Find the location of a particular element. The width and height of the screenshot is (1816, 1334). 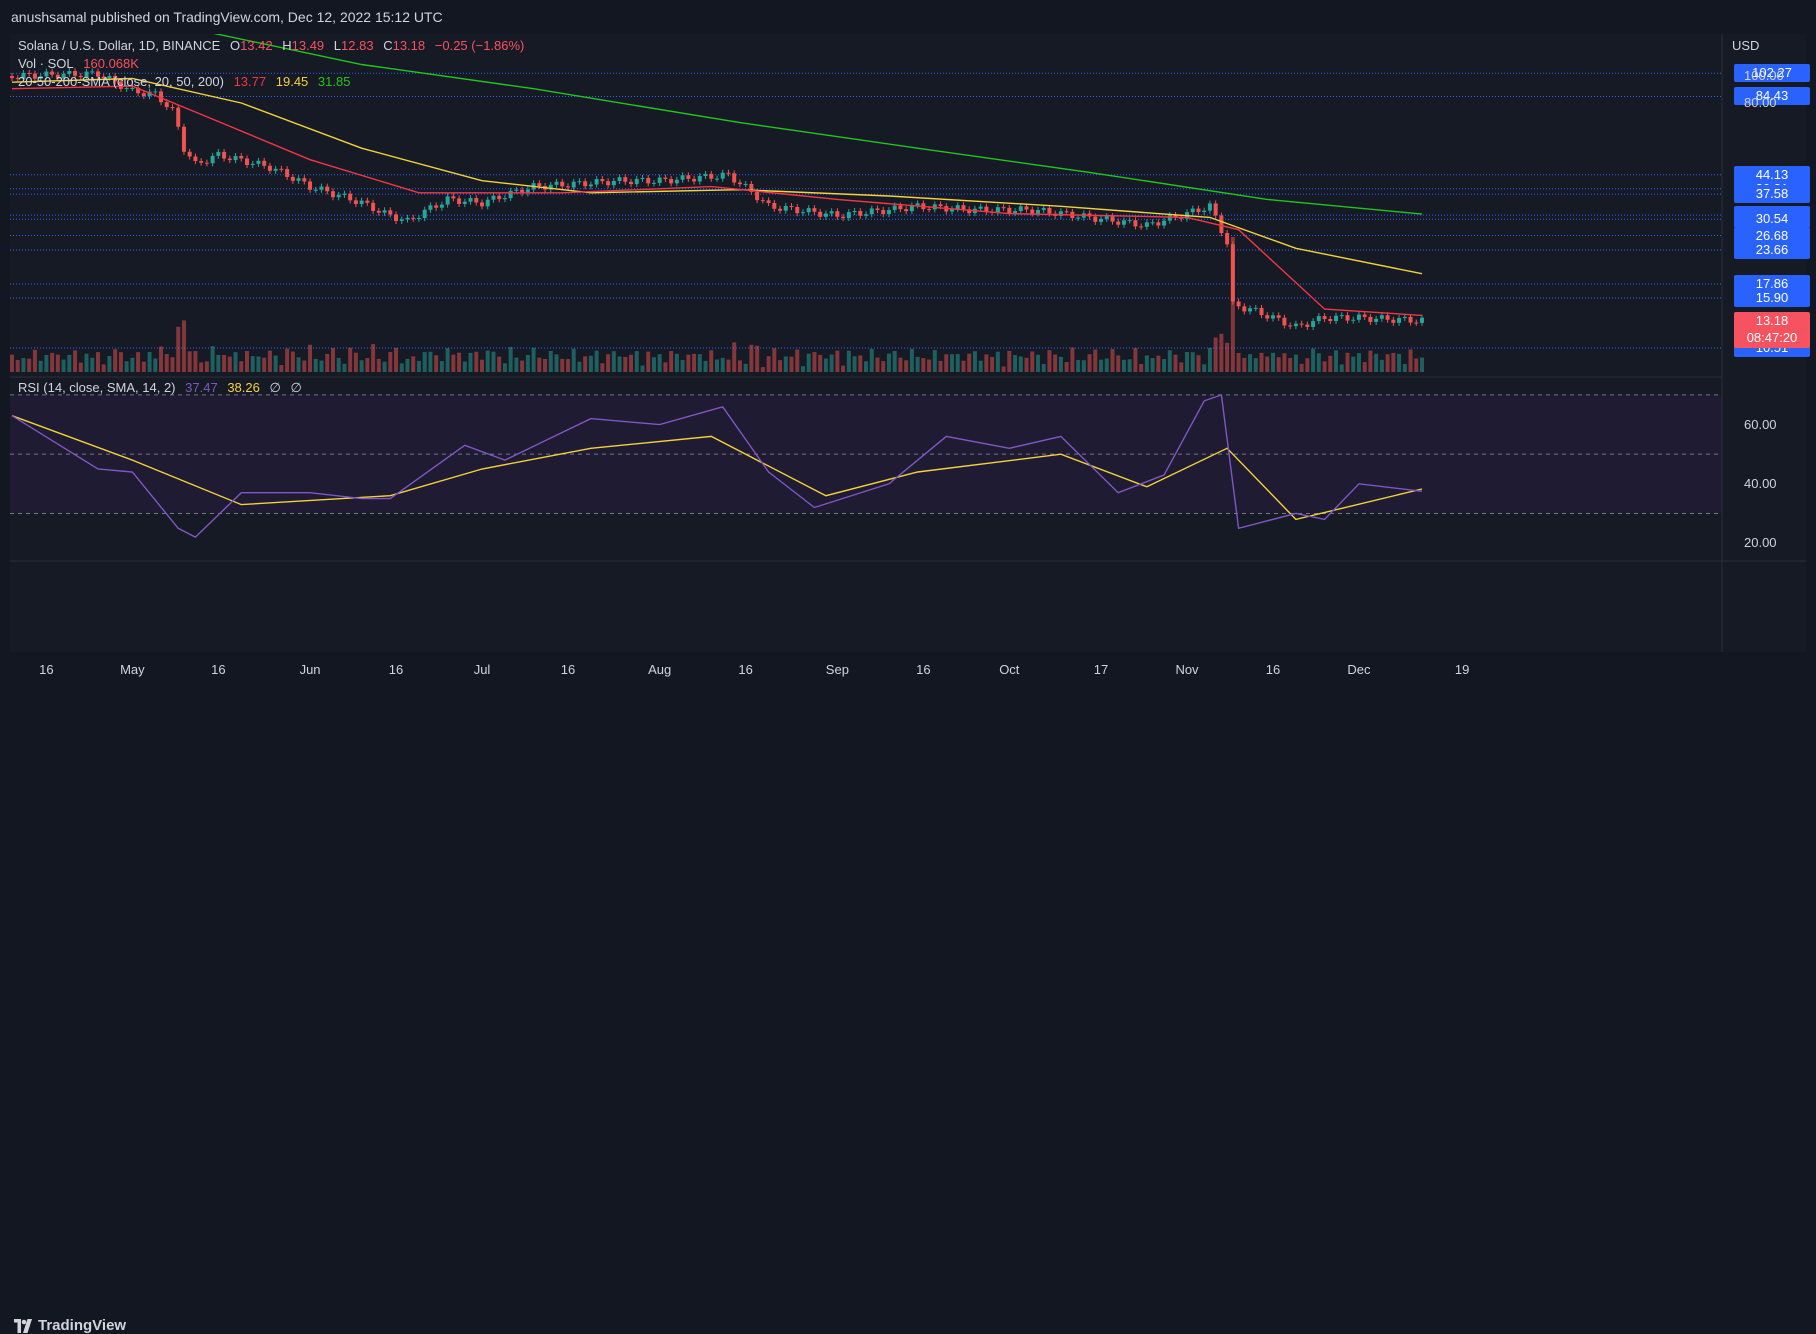

price-level-badge: 15.90 is located at coordinates (1772, 298).